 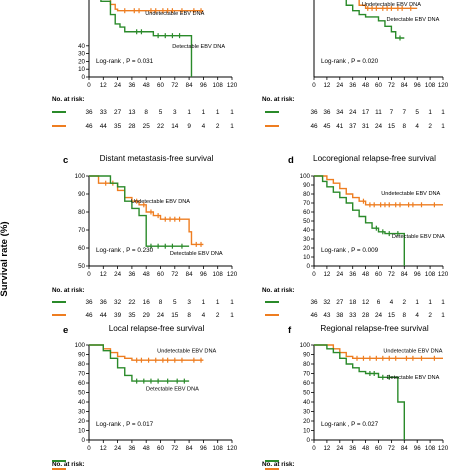 What do you see at coordinates (189, 302) in the screenshot?
I see `at-risk-value: 3` at bounding box center [189, 302].